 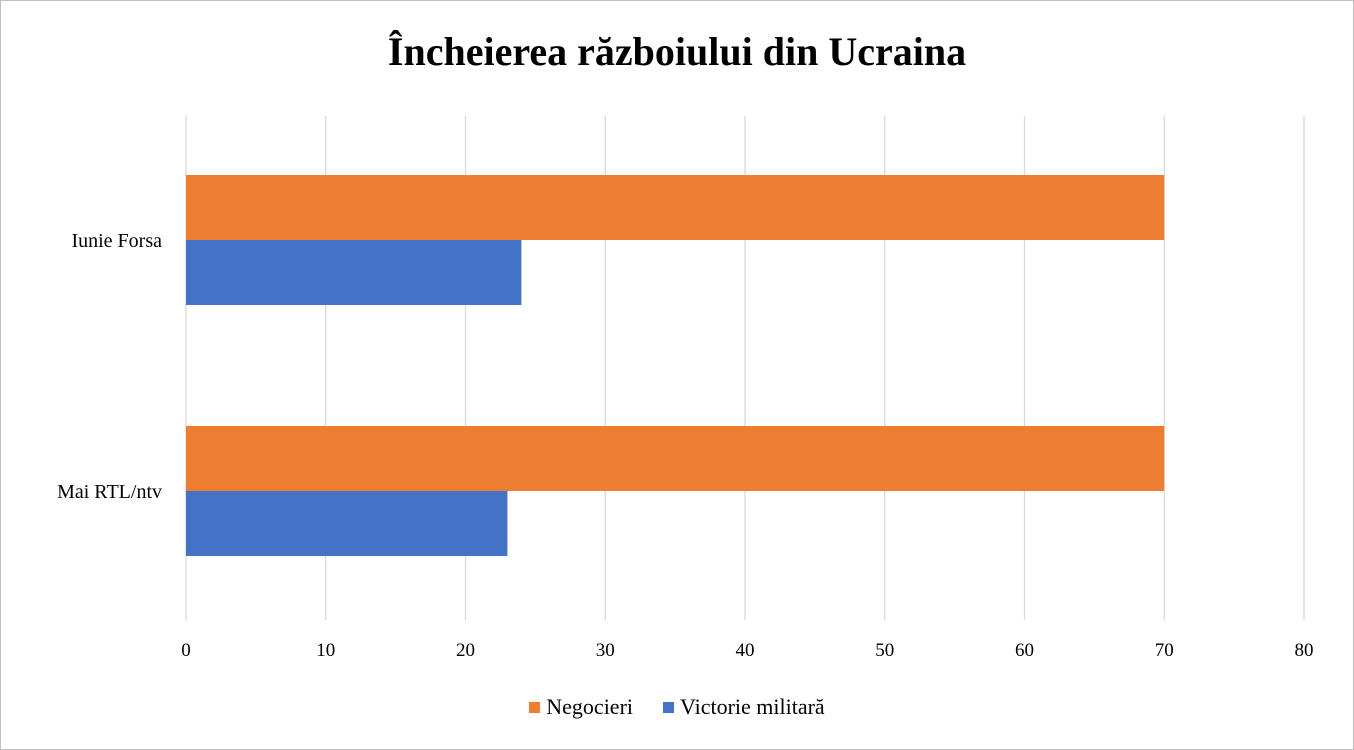 What do you see at coordinates (186, 650) in the screenshot?
I see `x-tick-label: 0` at bounding box center [186, 650].